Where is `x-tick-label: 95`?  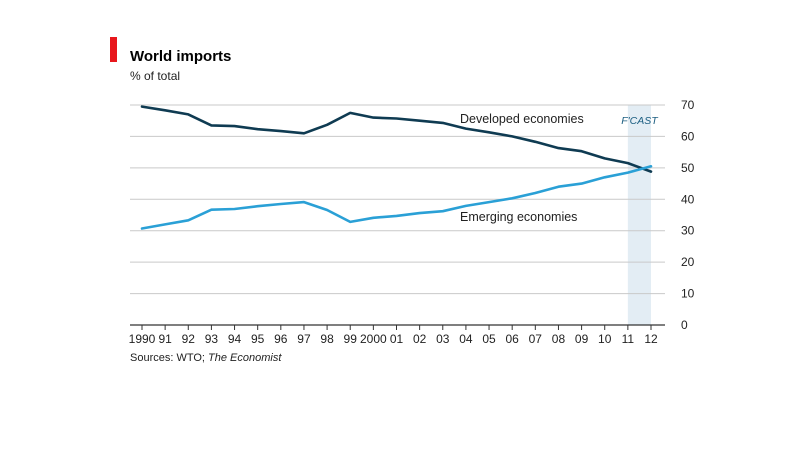
x-tick-label: 95 is located at coordinates (258, 339).